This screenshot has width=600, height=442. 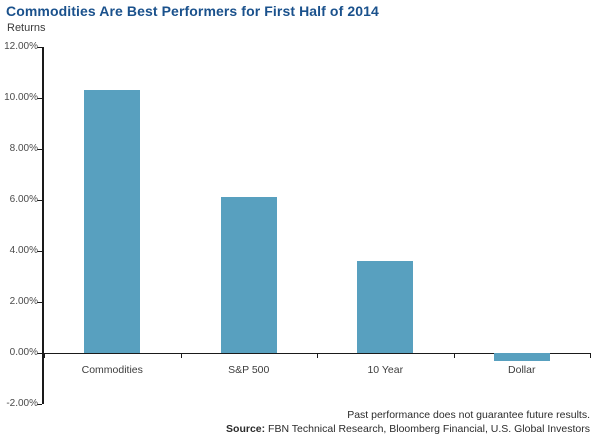 I want to click on y-axis-tick-label: 0.00%, so click(x=23, y=352).